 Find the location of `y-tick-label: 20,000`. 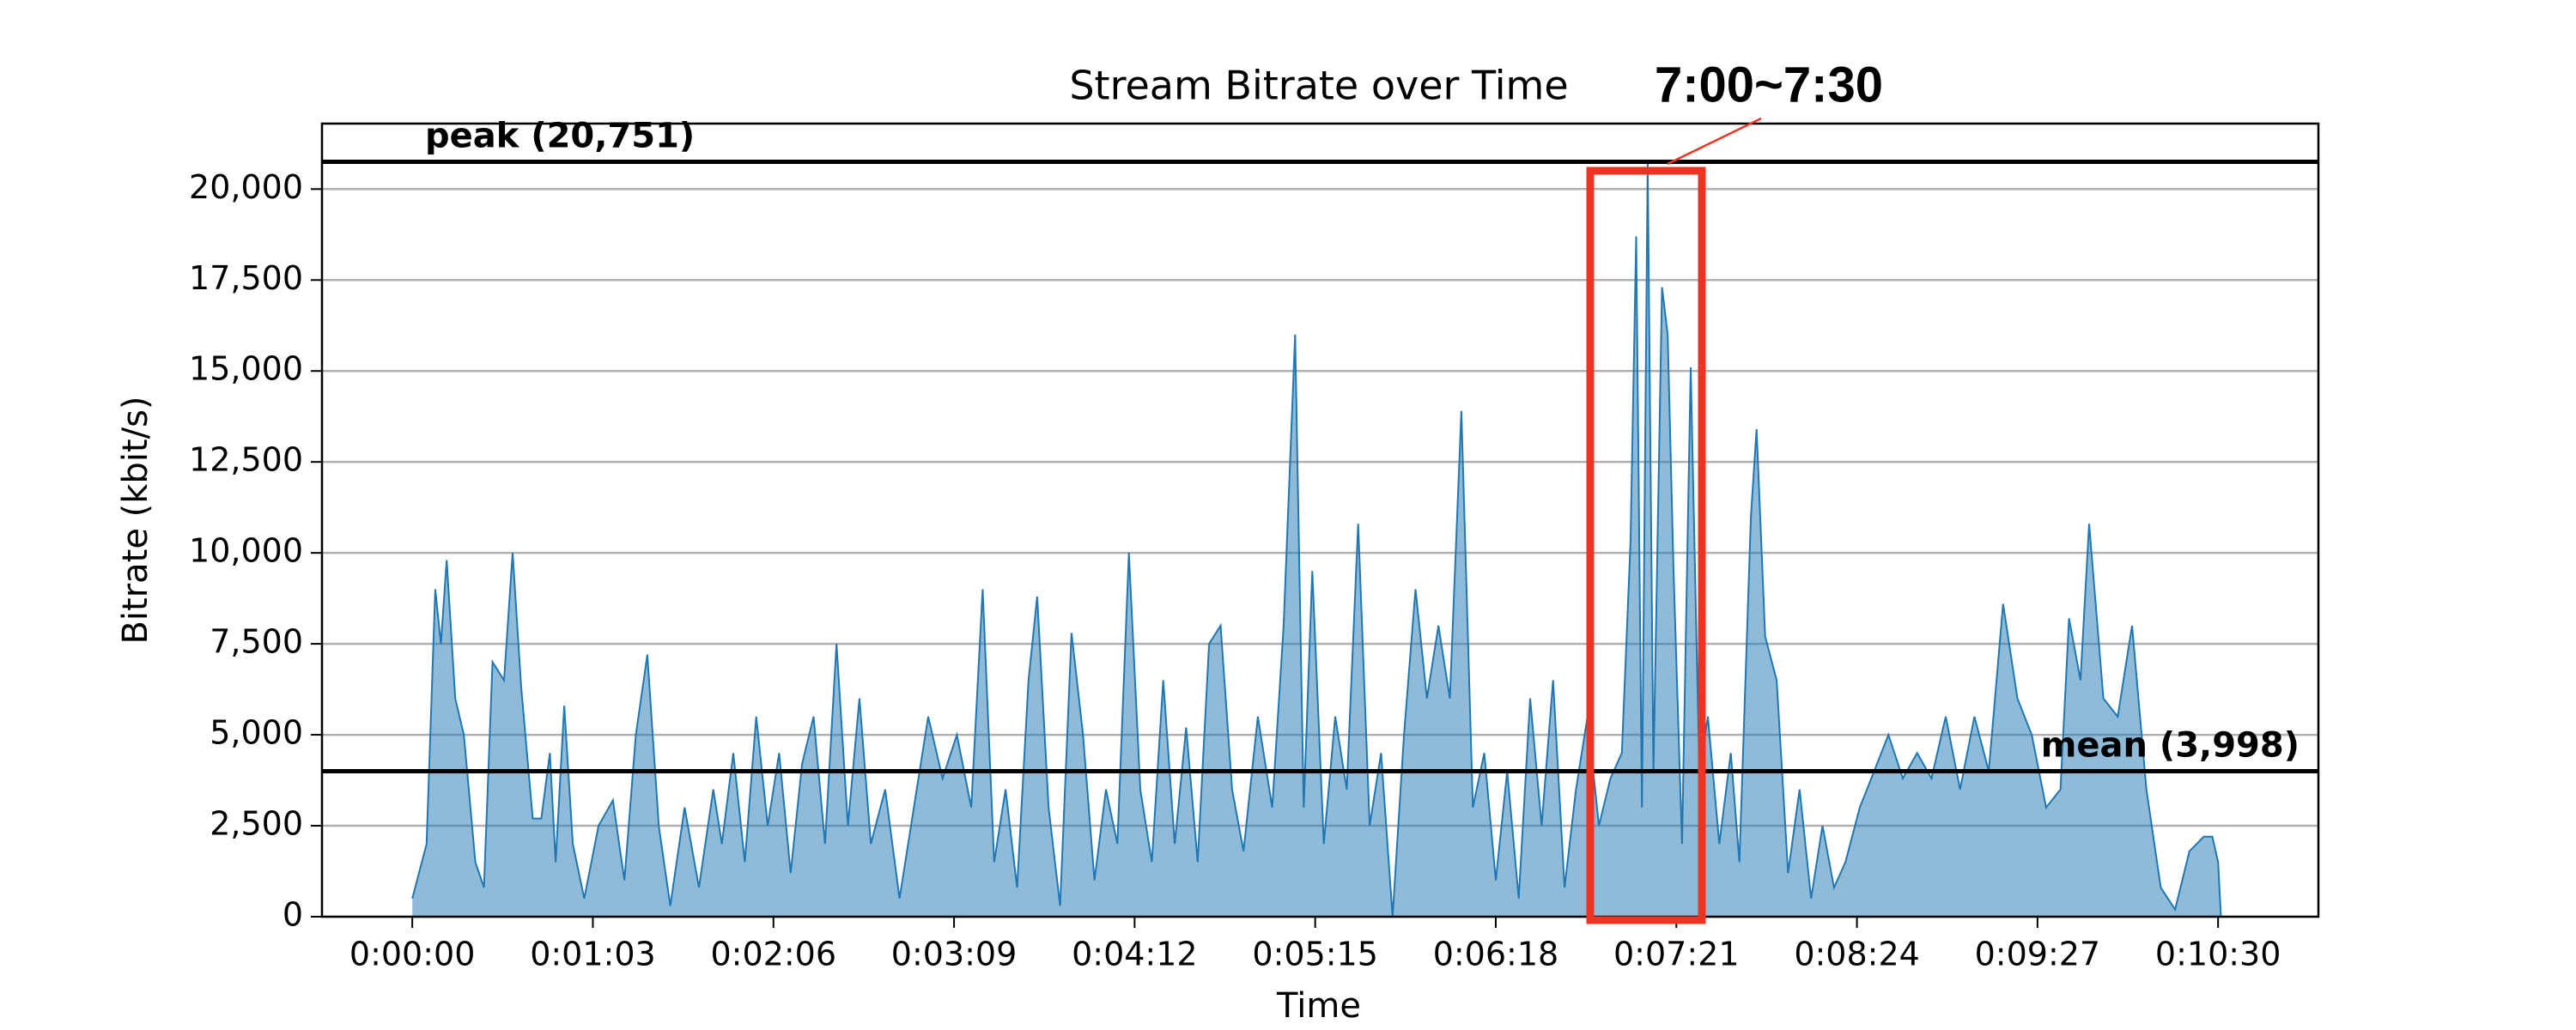

y-tick-label: 20,000 is located at coordinates (246, 187).